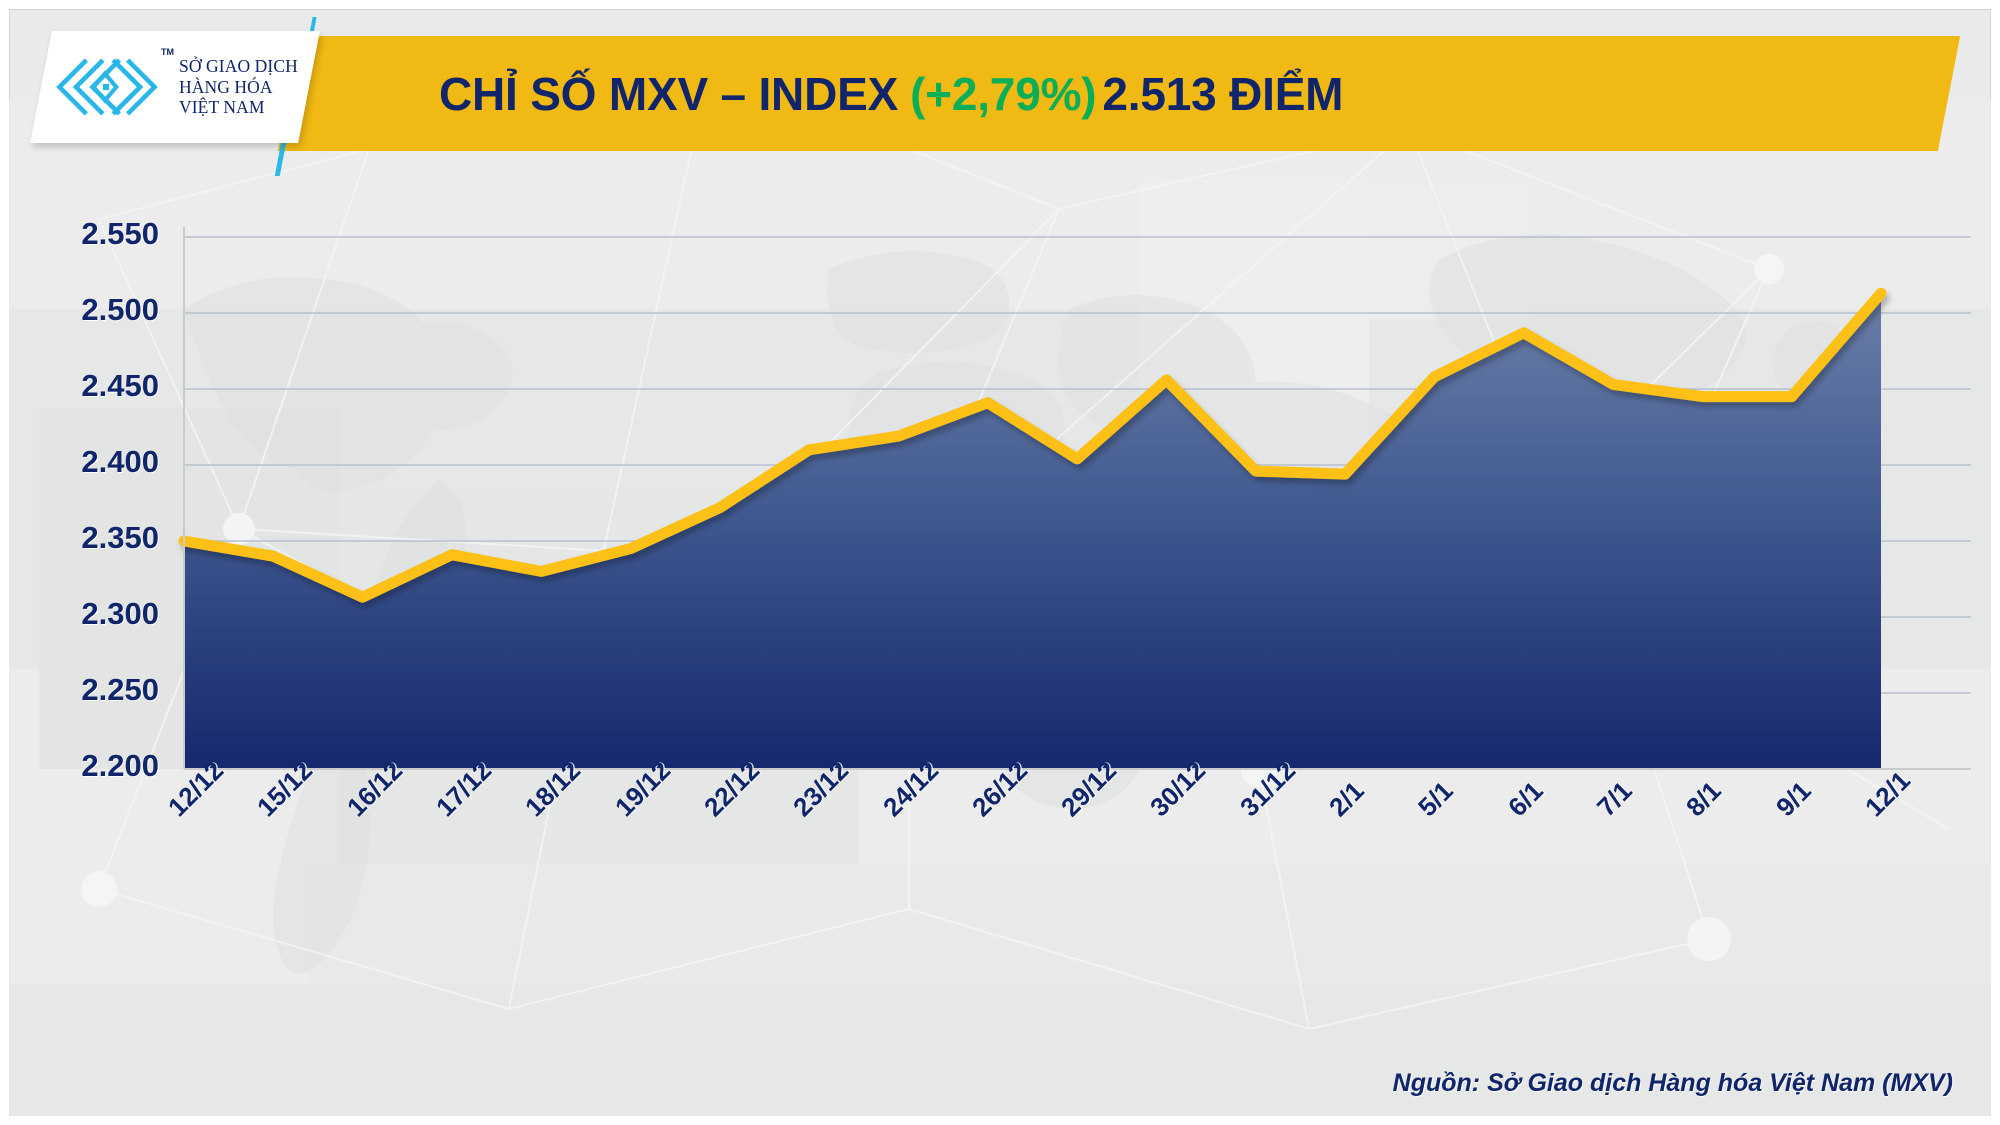 The width and height of the screenshot is (2000, 1125). What do you see at coordinates (1346, 799) in the screenshot?
I see `x-axis-tick: 2/1` at bounding box center [1346, 799].